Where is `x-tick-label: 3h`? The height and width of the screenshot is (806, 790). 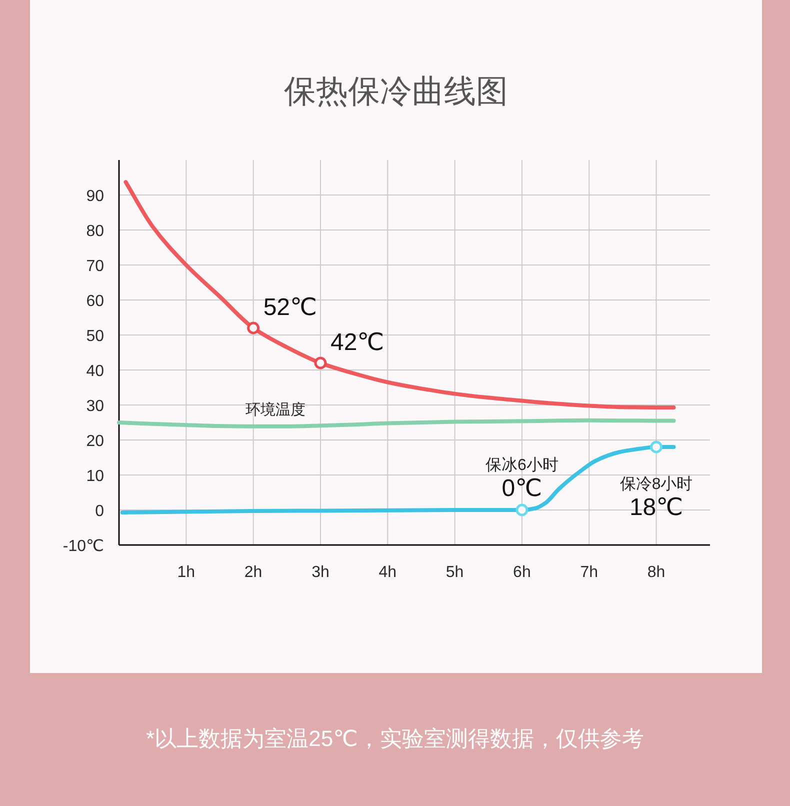 x-tick-label: 3h is located at coordinates (321, 572).